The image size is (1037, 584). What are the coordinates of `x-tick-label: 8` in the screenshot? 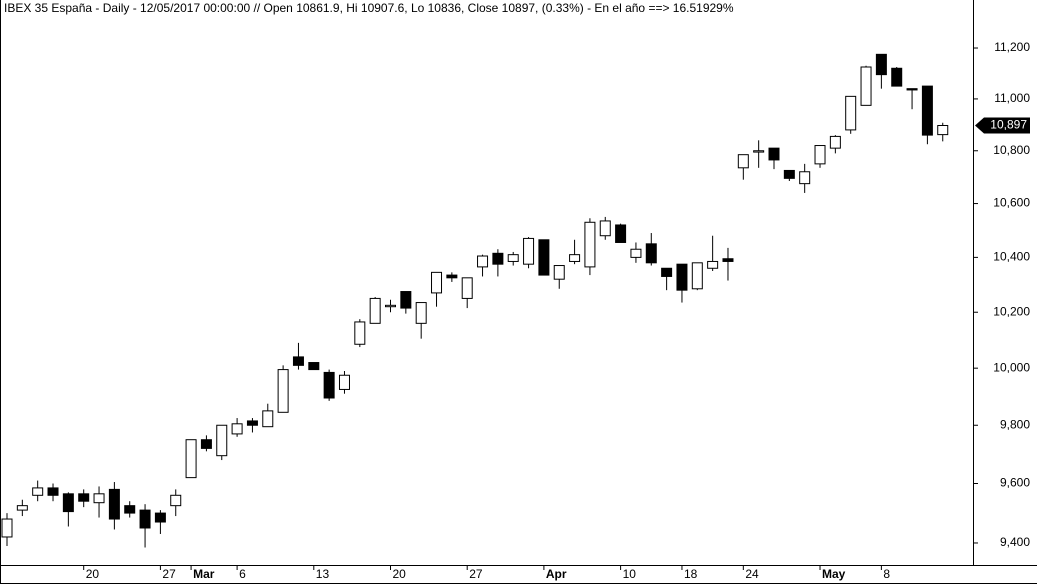 It's located at (886, 574).